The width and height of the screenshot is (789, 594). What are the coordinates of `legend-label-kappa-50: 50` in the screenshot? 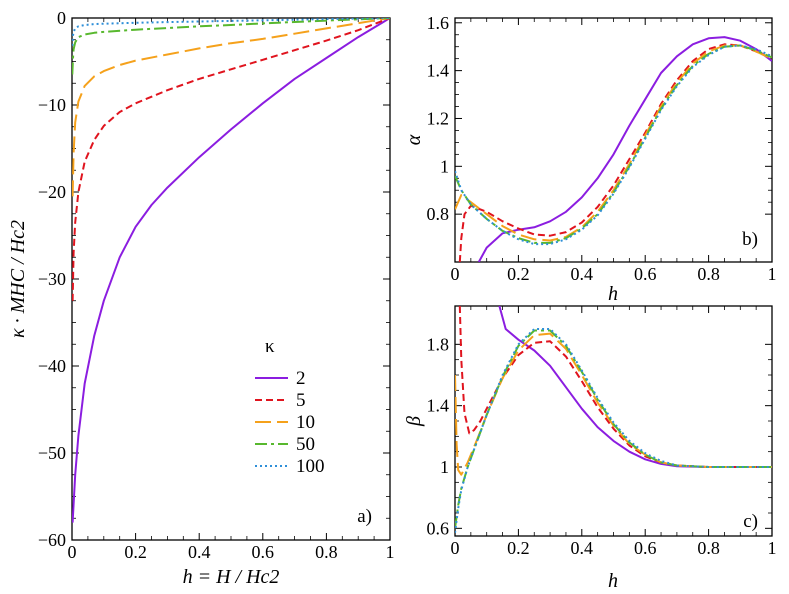 It's located at (305, 444).